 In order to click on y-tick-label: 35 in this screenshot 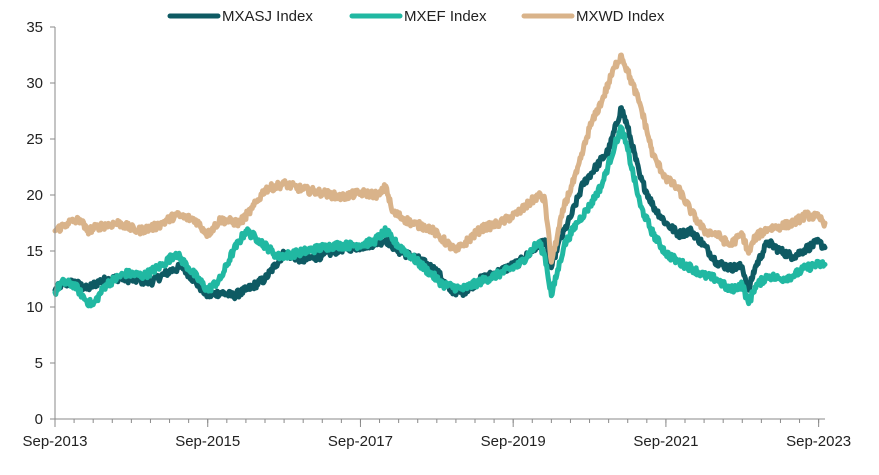, I will do `click(34, 27)`.